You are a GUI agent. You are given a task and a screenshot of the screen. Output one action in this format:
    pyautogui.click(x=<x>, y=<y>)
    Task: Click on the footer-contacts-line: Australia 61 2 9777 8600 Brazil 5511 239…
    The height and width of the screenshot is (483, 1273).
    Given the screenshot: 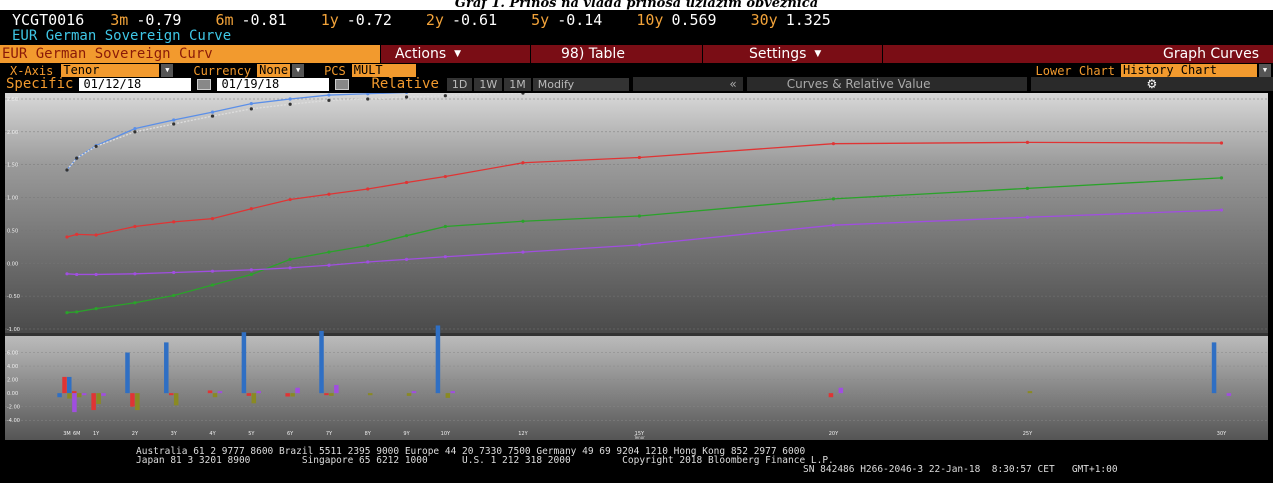 What is the action you would take?
    pyautogui.click(x=471, y=451)
    